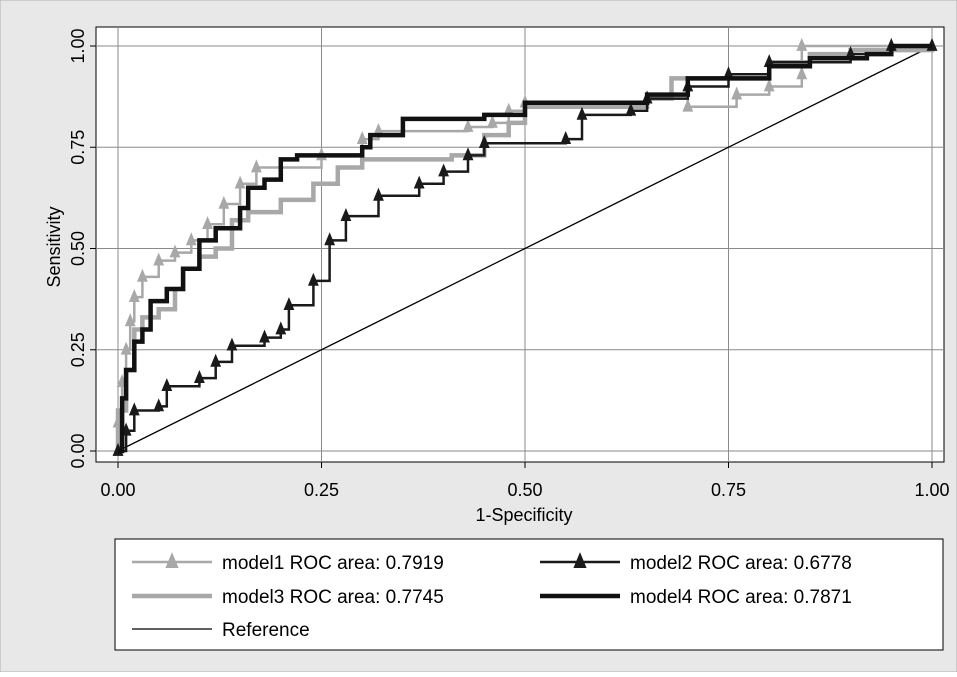 Image resolution: width=957 pixels, height=677 pixels. I want to click on legend-label: model3 ROC area: 0.7745, so click(333, 597).